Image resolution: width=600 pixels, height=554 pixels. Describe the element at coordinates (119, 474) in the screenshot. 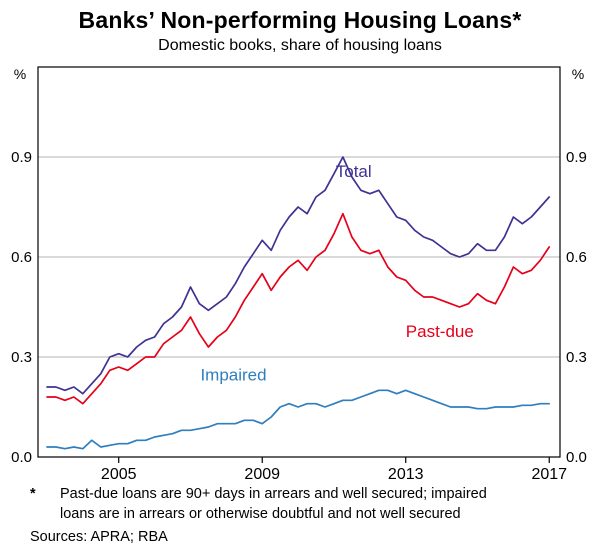

I see `x-tick-label: 2005` at that location.